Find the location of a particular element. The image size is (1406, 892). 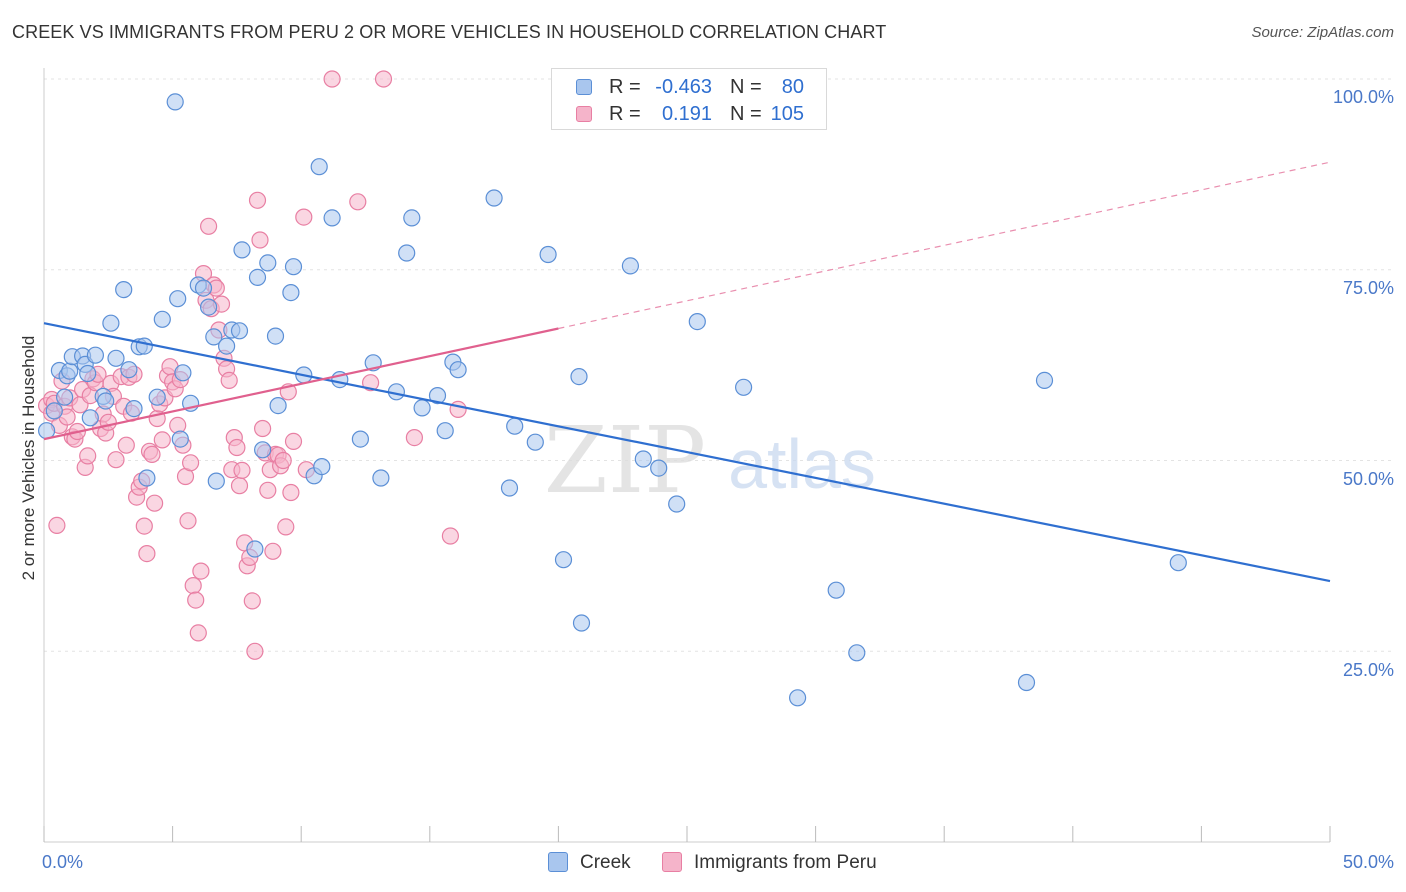

peru-trend-extension is located at coordinates (944, 245).